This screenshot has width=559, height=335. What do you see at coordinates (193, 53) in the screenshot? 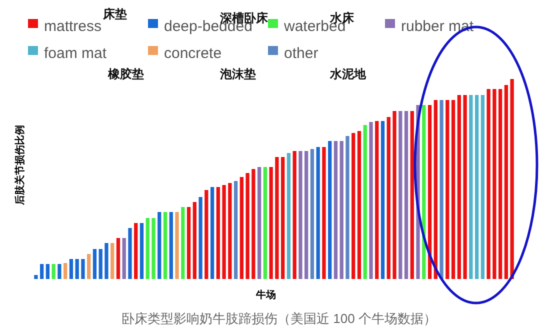
I see `legend-label: concrete` at bounding box center [193, 53].